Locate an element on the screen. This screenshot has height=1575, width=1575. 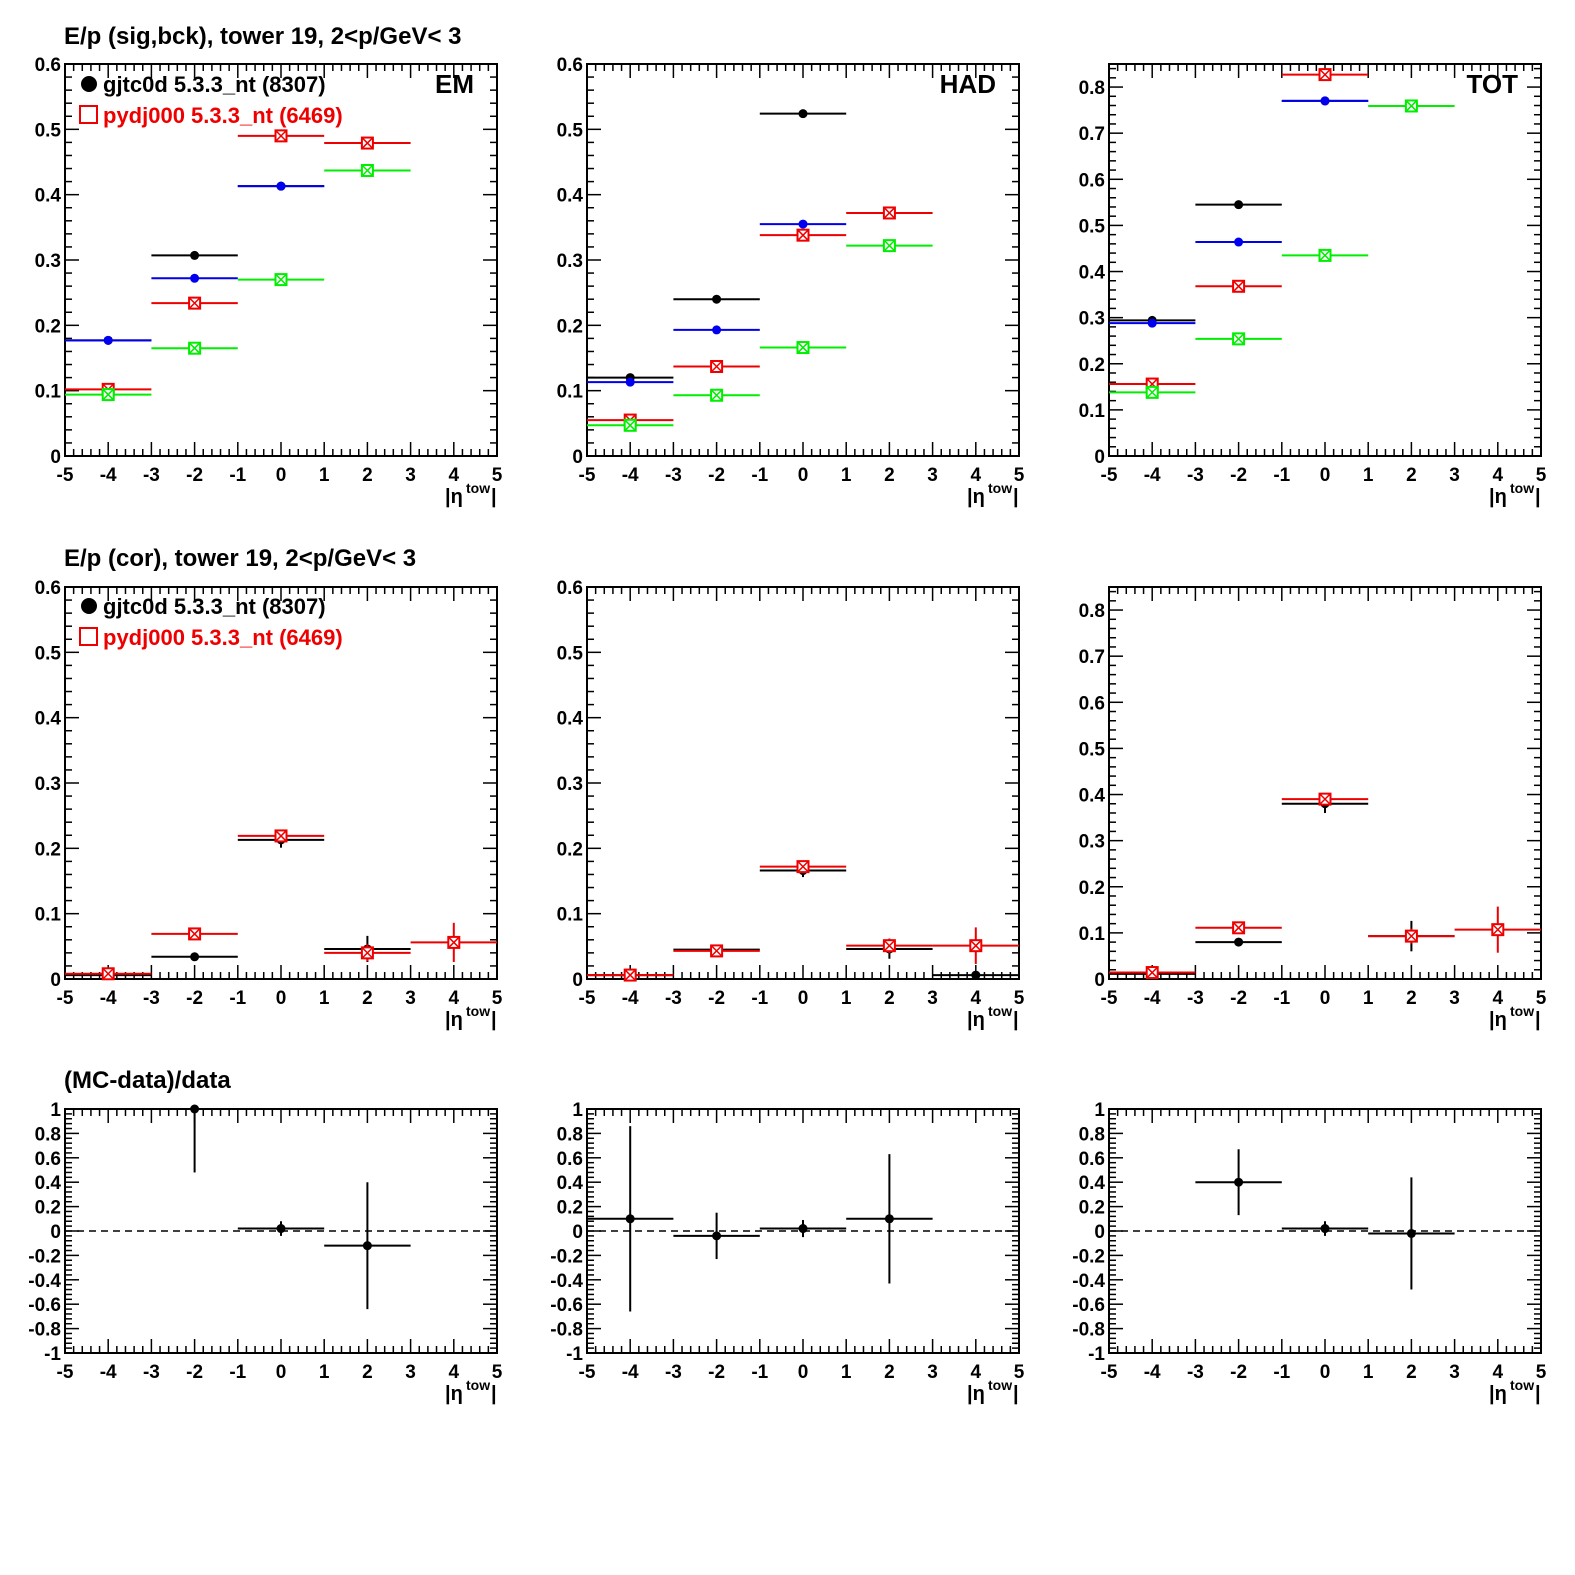
panel-corner-label: HAD is located at coordinates (968, 84).